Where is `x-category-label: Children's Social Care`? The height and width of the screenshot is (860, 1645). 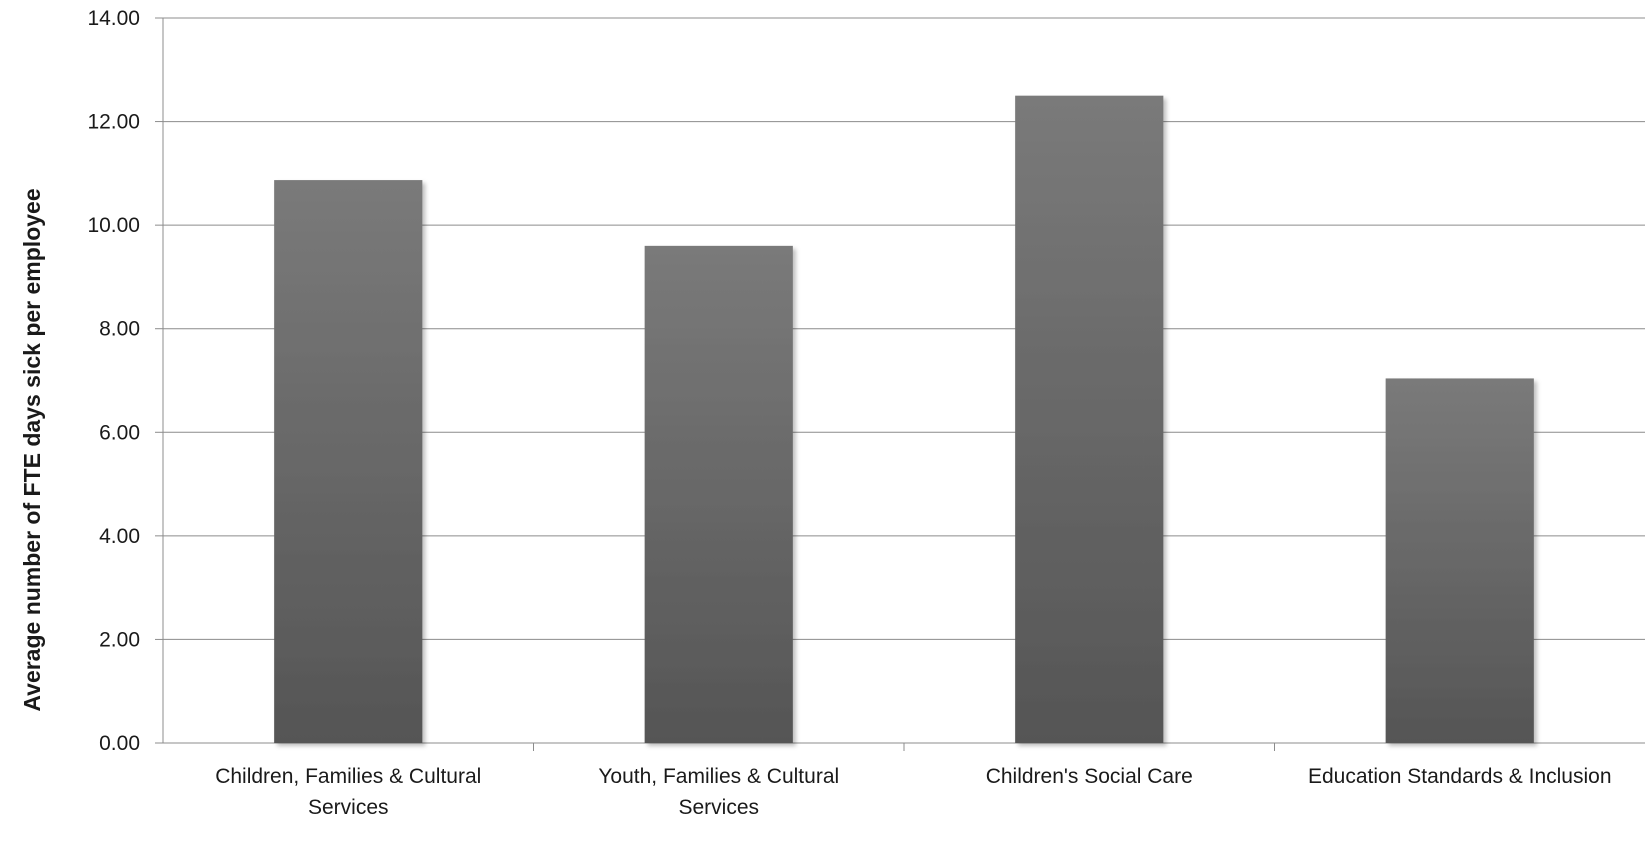 x-category-label: Children's Social Care is located at coordinates (1089, 776).